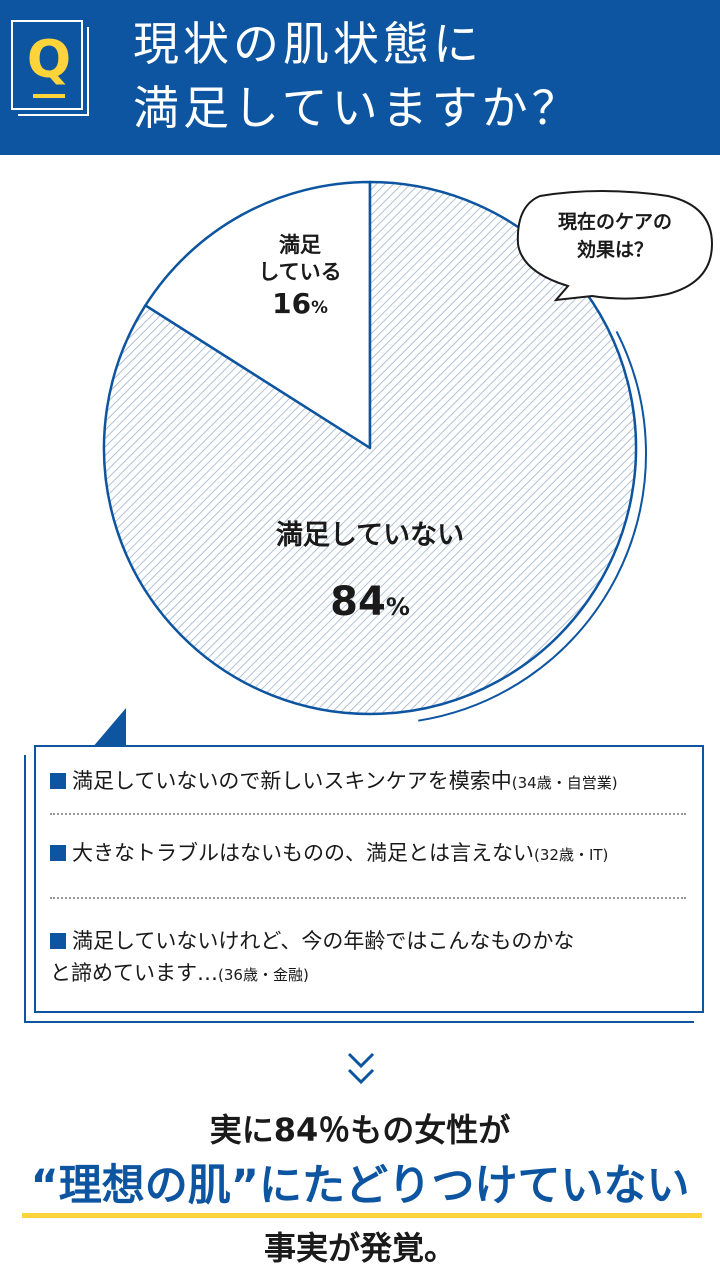  I want to click on speech-bubble, so click(615, 246).